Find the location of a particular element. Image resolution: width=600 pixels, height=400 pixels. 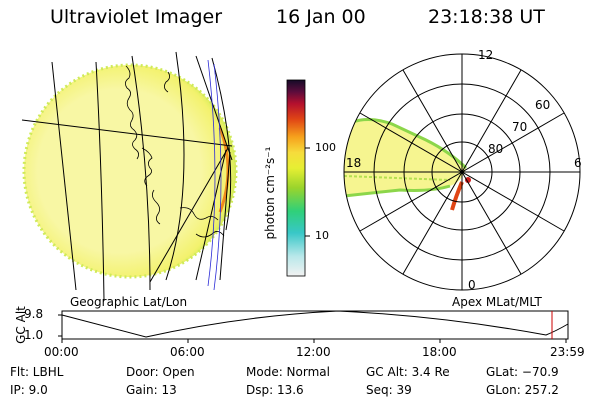

mlat-label-70: 70 is located at coordinates (520, 127).